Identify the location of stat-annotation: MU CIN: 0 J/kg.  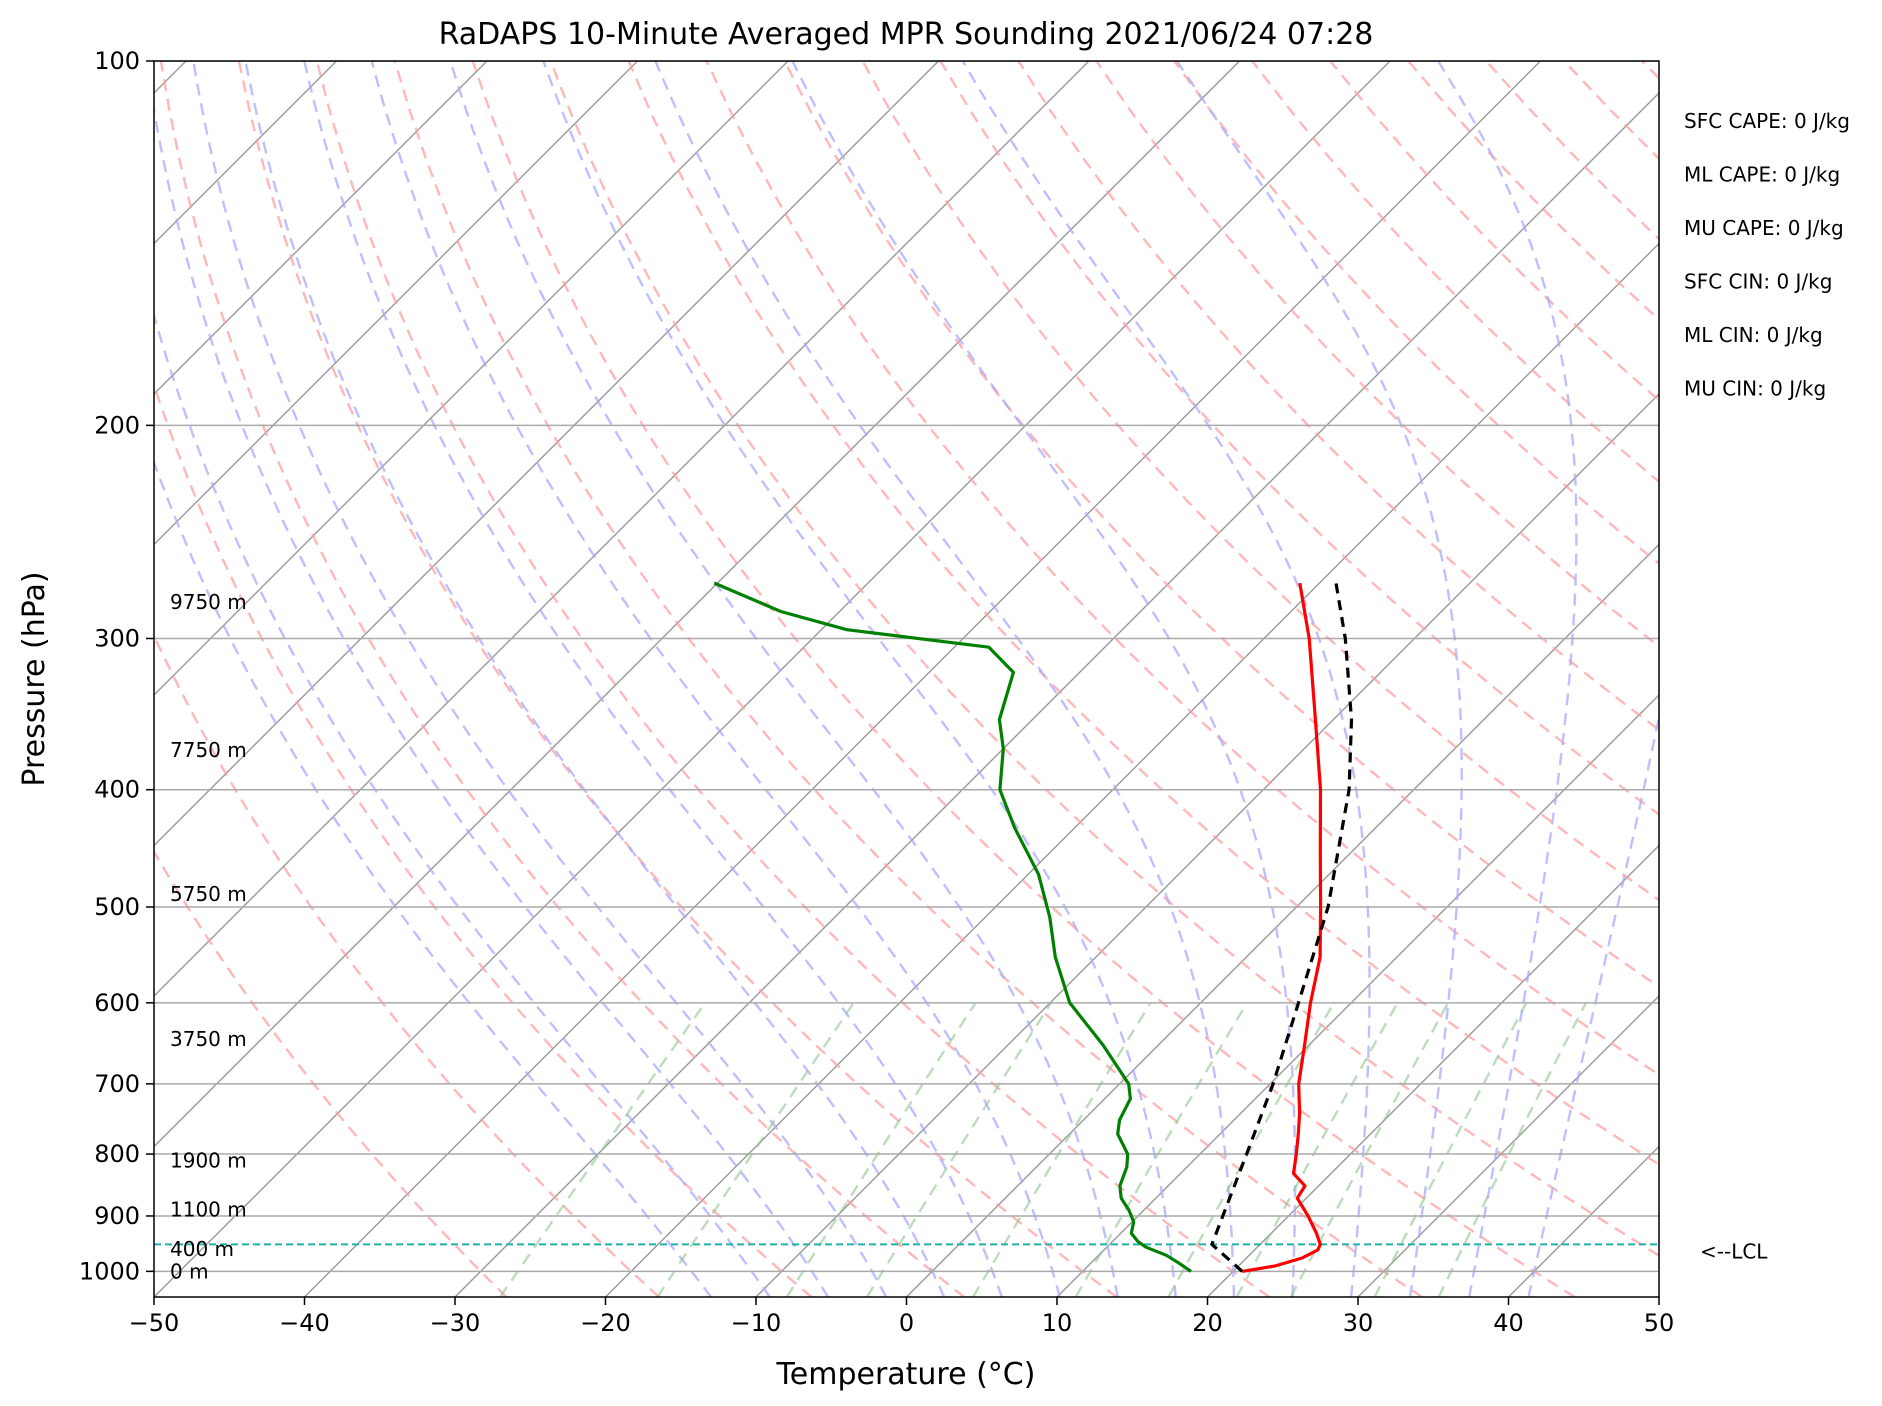
(1755, 389).